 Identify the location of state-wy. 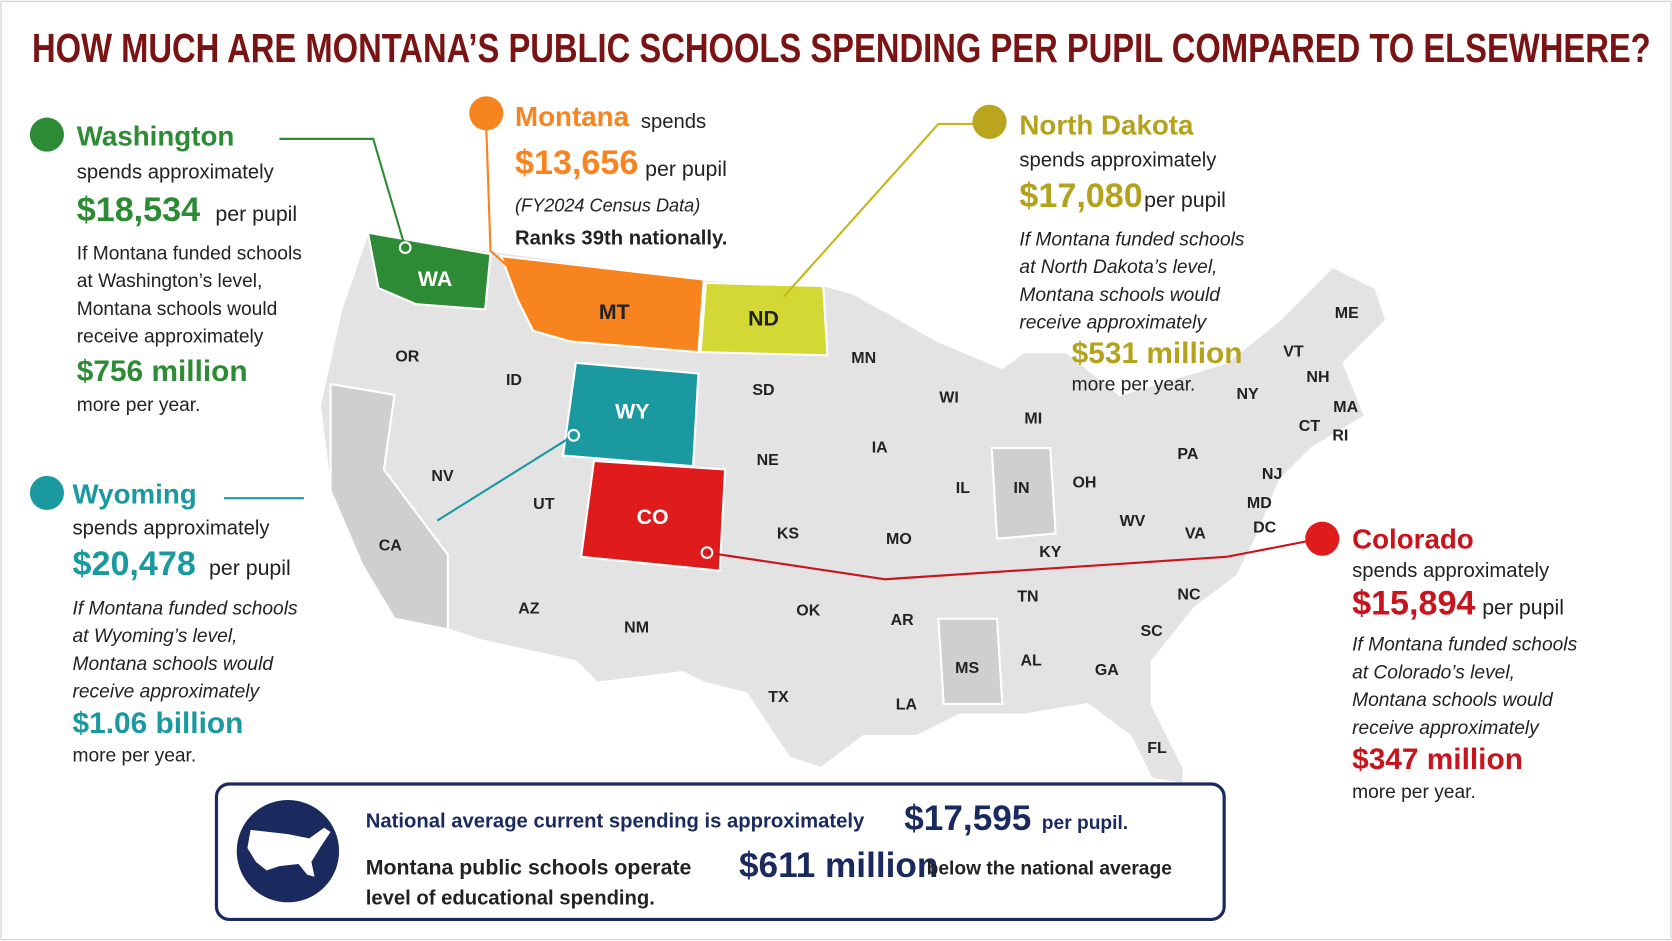
(630, 414).